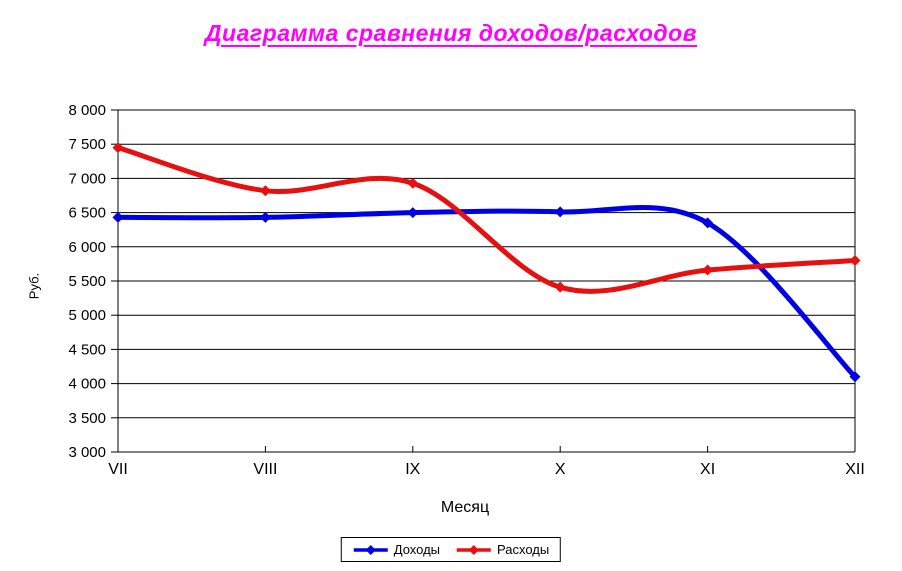 The width and height of the screenshot is (902, 571). Describe the element at coordinates (34, 286) in the screenshot. I see `y-axis-title: Руб.` at that location.